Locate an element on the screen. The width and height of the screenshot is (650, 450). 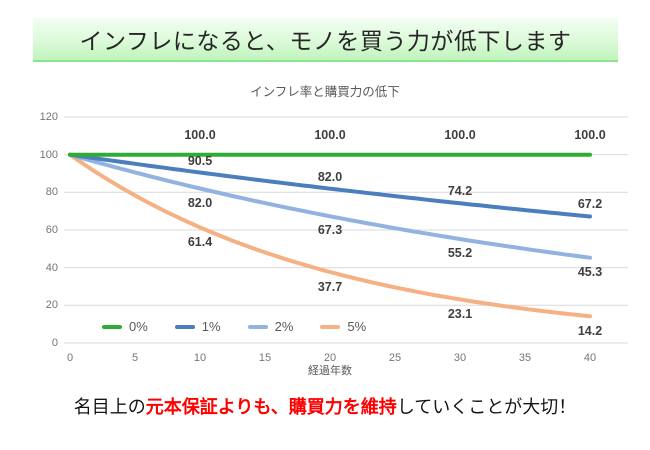
header-banner: インフレになると、モノを買う力が低下します is located at coordinates (325, 40).